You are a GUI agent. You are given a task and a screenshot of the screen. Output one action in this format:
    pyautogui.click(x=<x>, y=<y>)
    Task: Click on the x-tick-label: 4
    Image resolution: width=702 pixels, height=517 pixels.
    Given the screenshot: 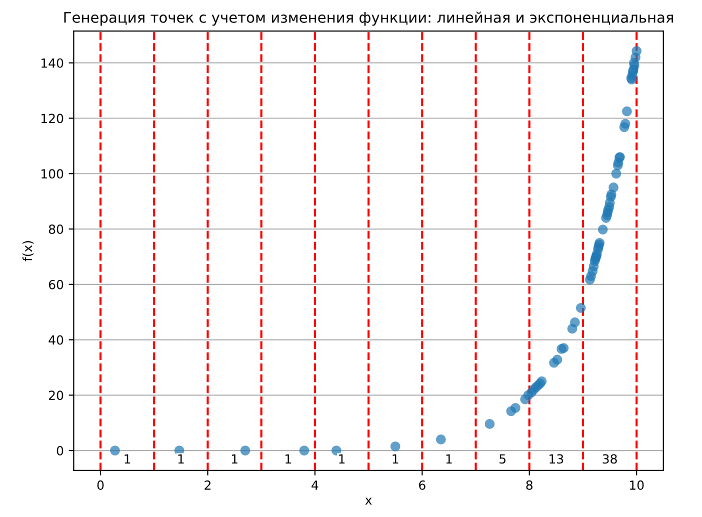 What is the action you would take?
    pyautogui.click(x=315, y=485)
    